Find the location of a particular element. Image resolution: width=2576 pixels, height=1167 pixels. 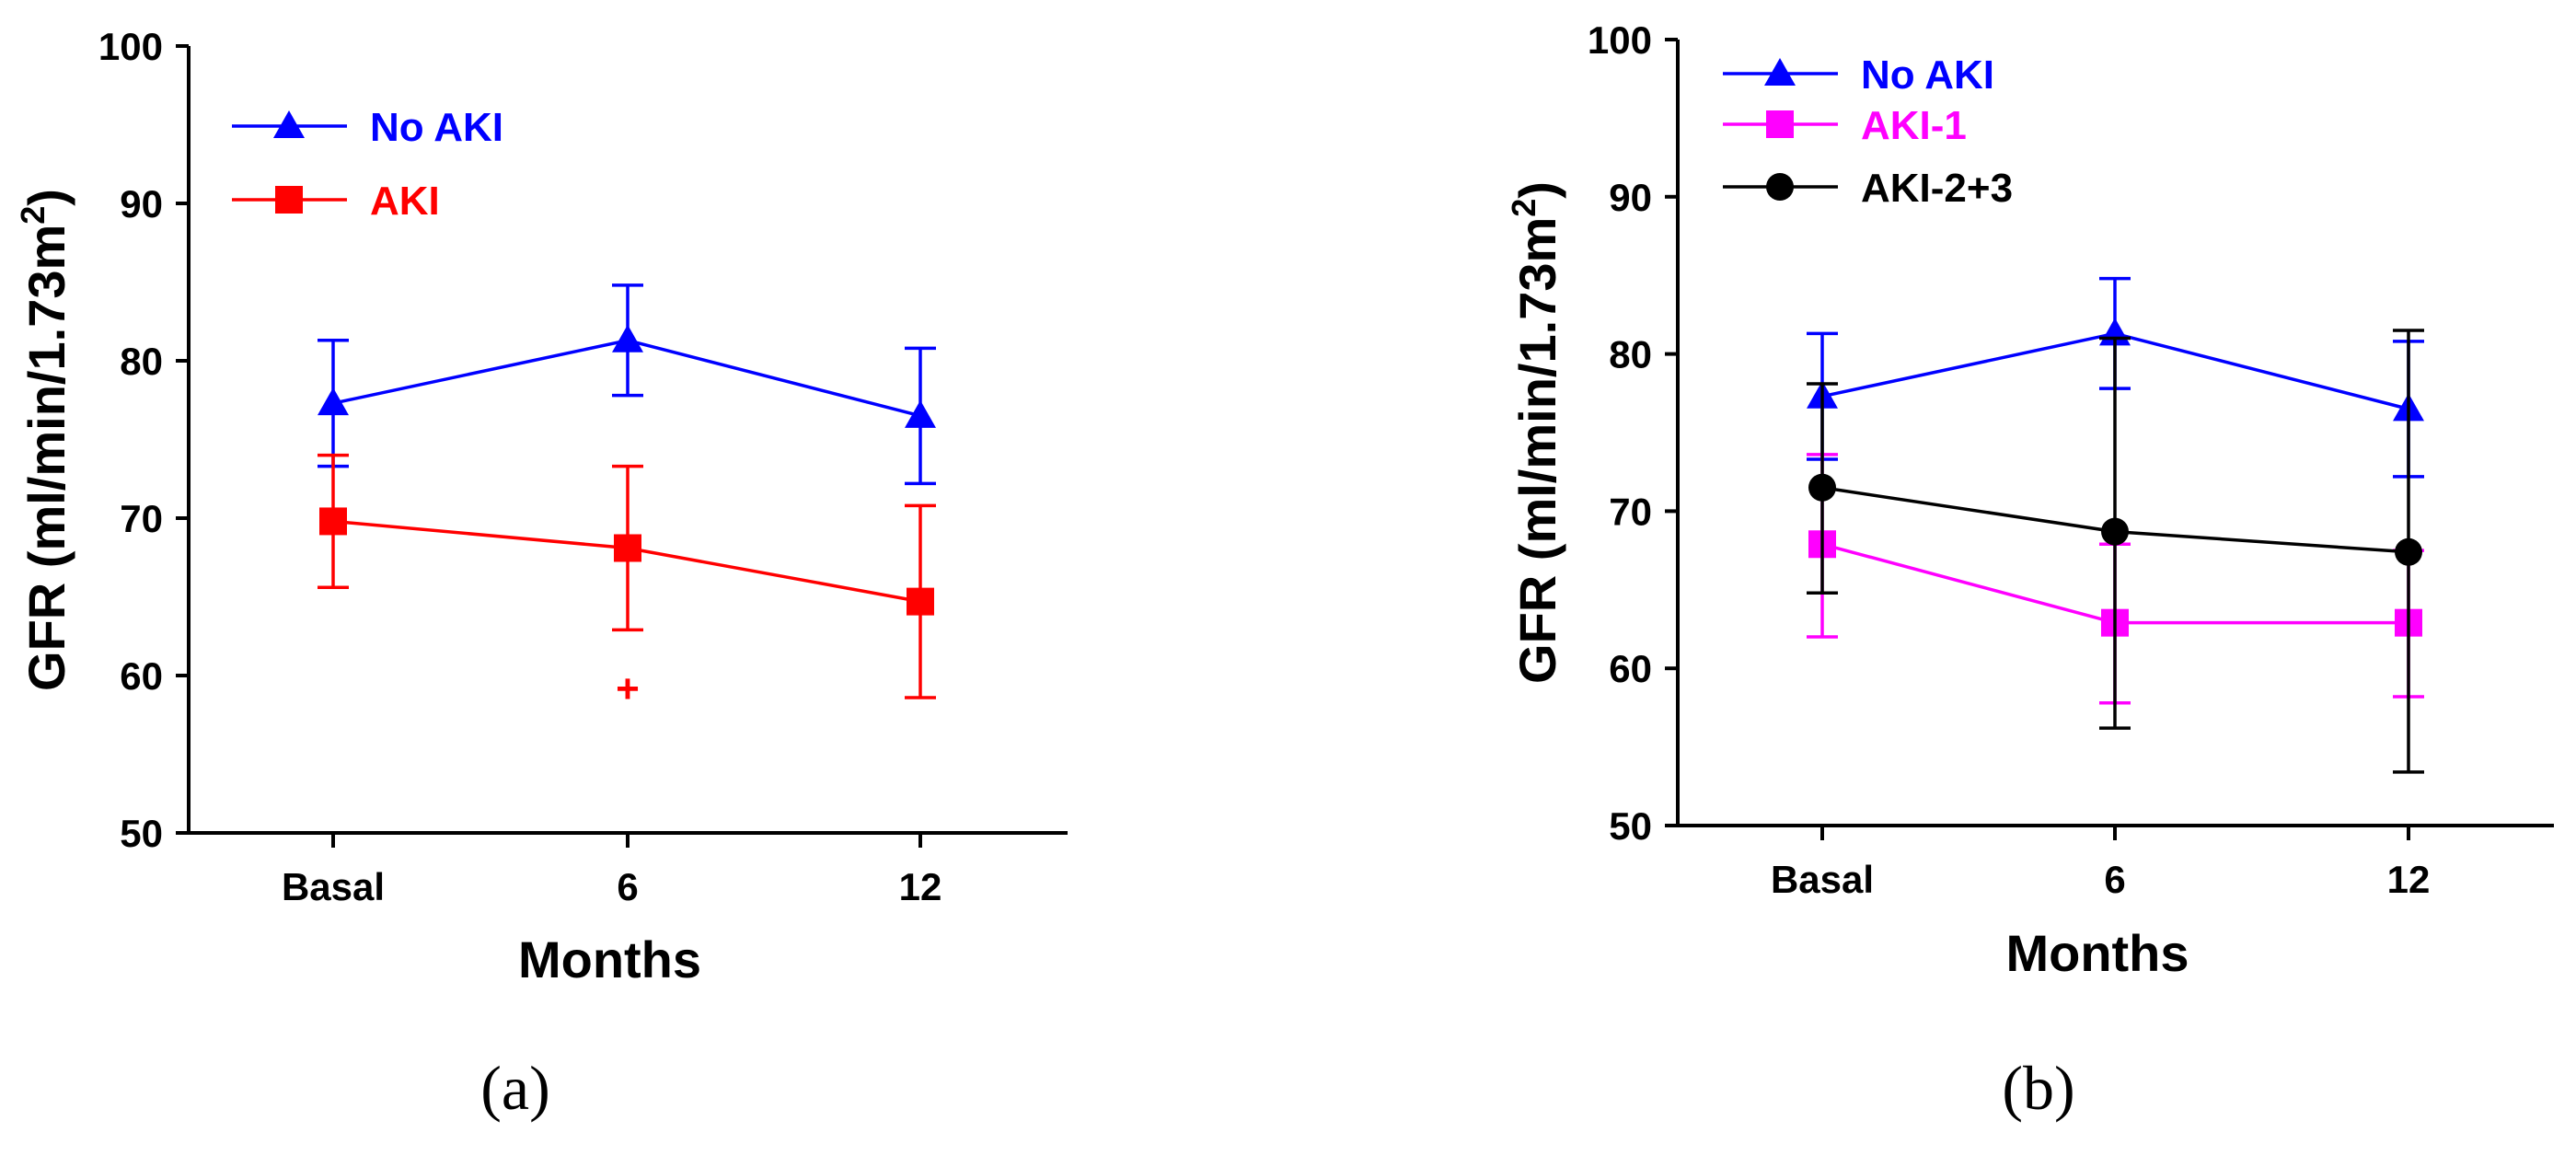

legend-label: AKI is located at coordinates (405, 201).